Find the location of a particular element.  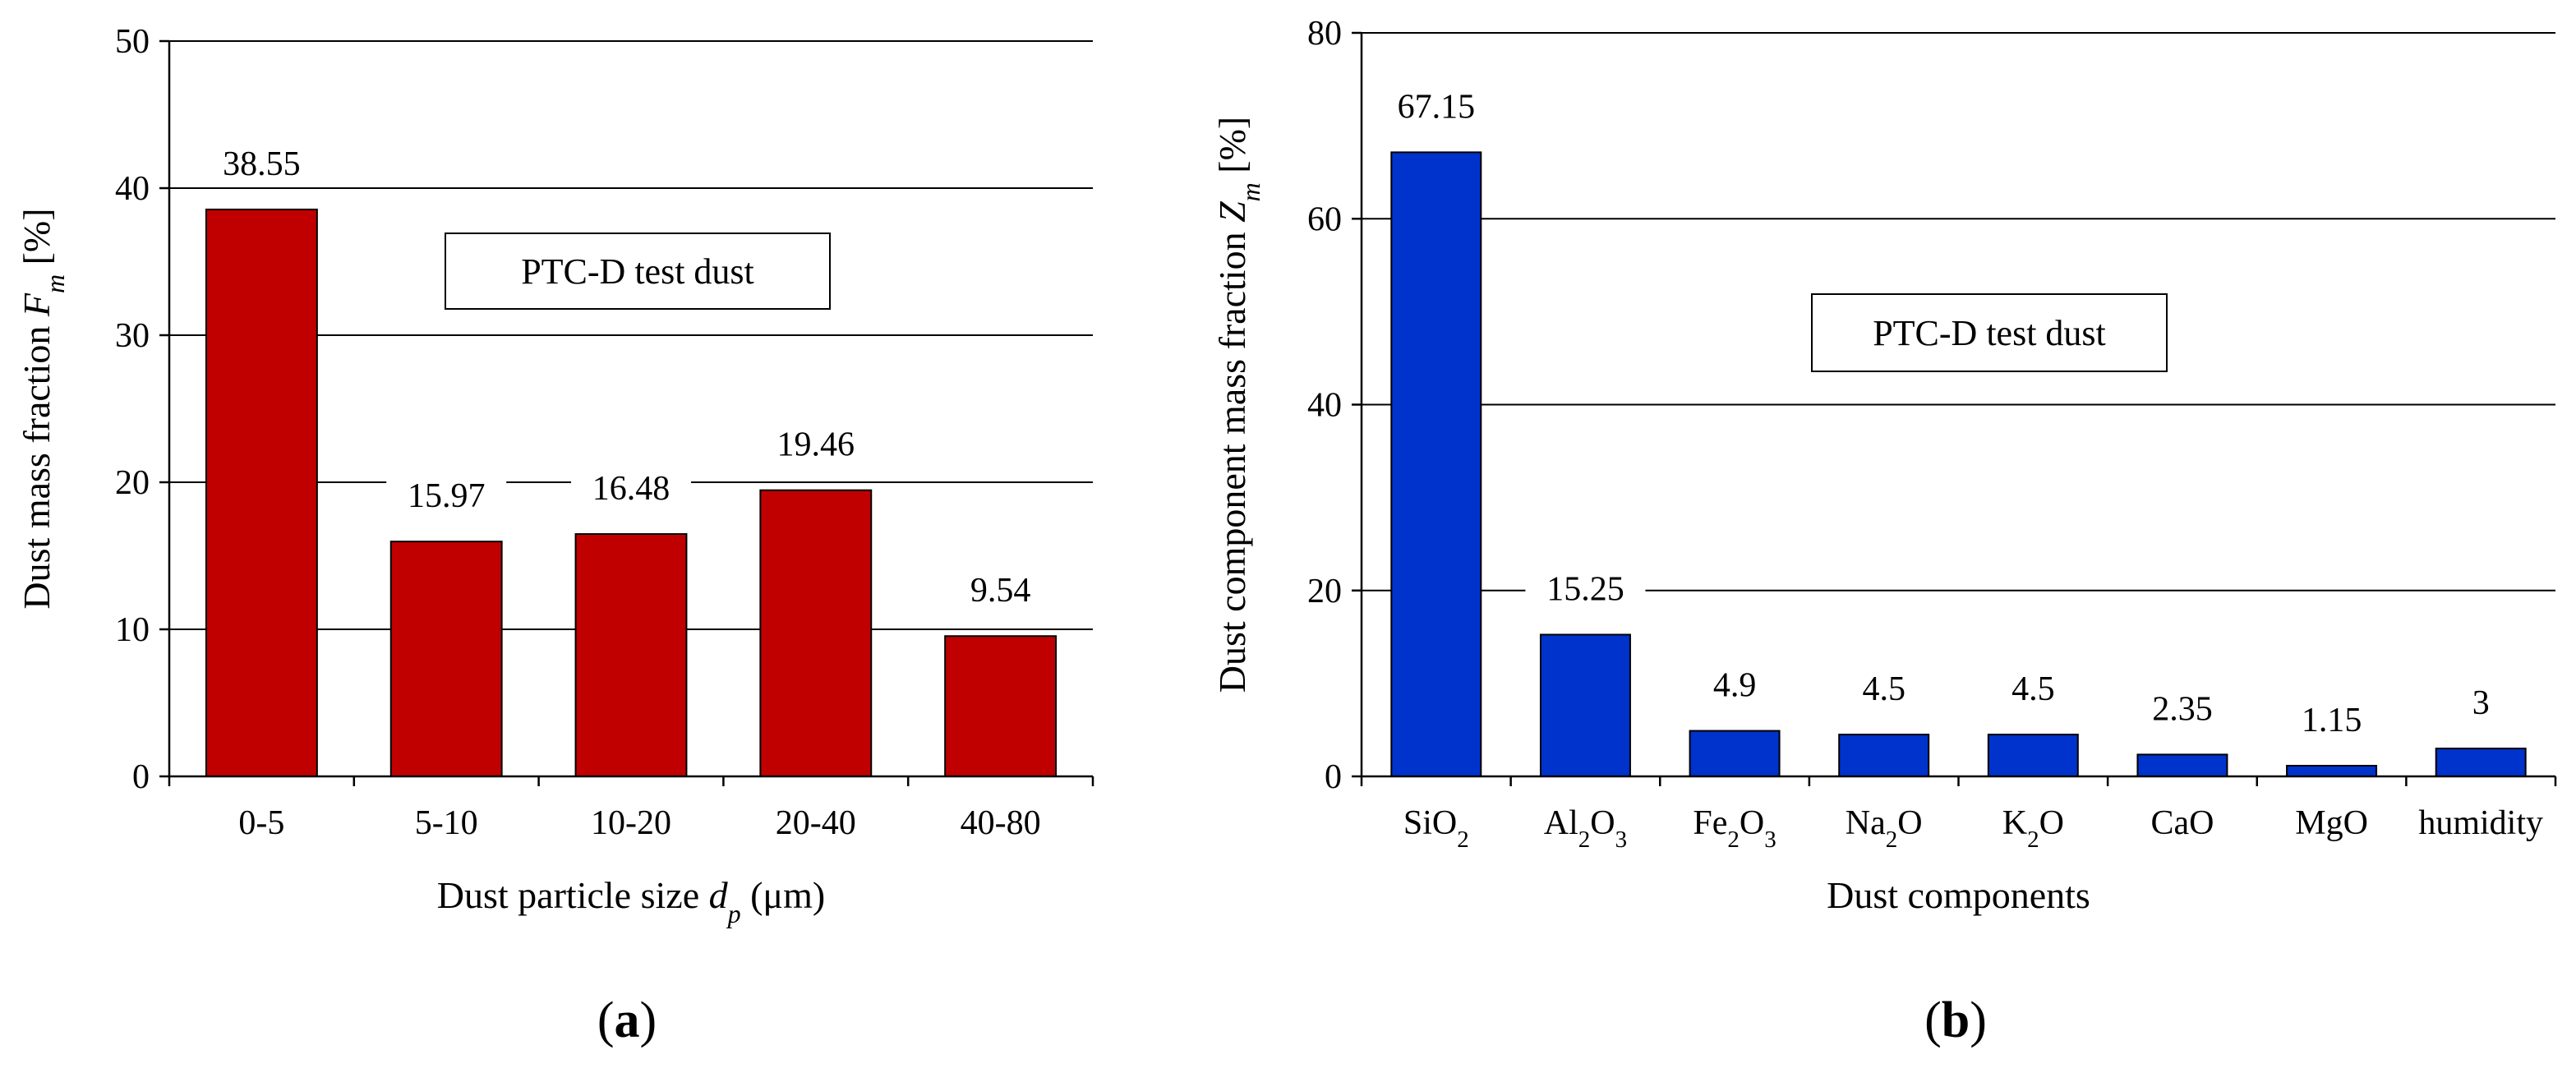

x-axis-title: Dust components is located at coordinates (1958, 895).